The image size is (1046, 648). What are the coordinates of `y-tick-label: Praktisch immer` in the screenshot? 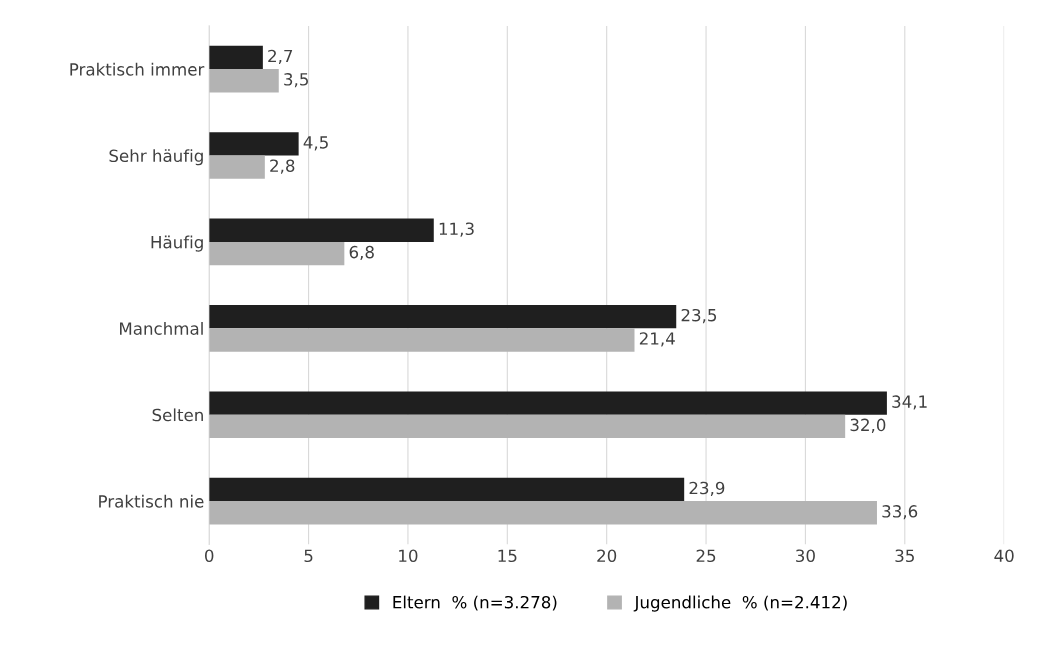 It's located at (137, 69).